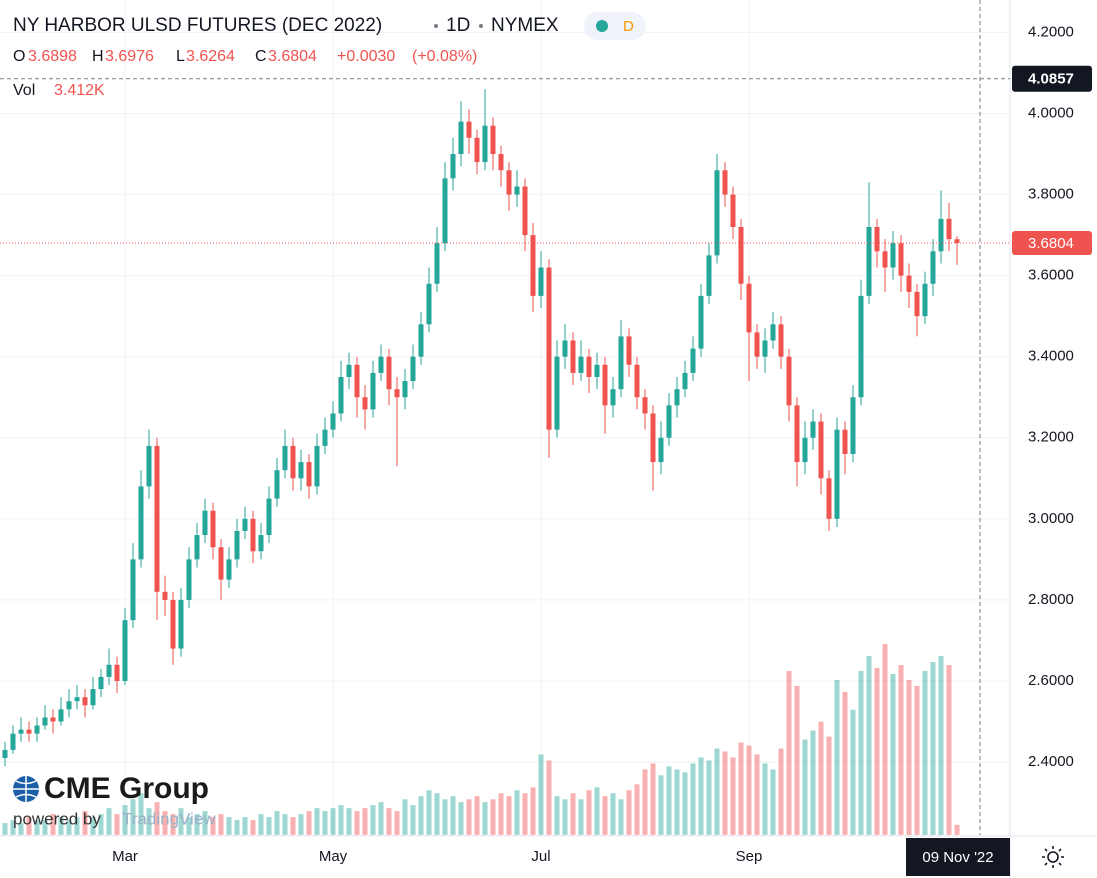  I want to click on ohlc-label: L, so click(180, 56).